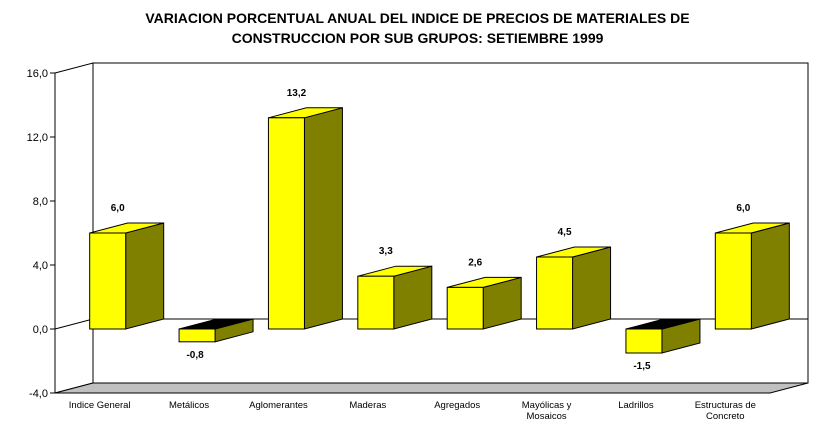 This screenshot has height=433, width=835. I want to click on side-wall, so click(74, 228).